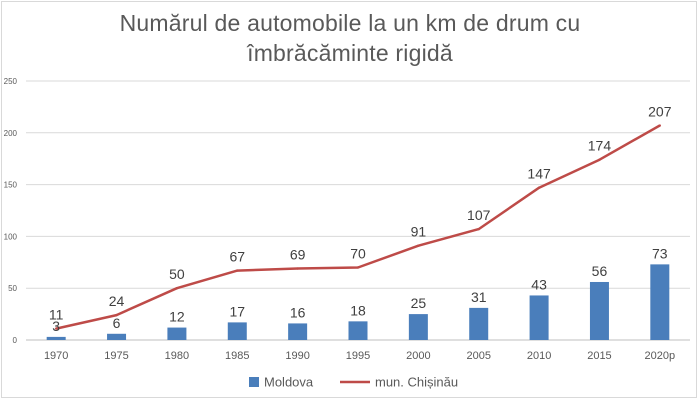  What do you see at coordinates (660, 253) in the screenshot?
I see `bar-value-label: 73` at bounding box center [660, 253].